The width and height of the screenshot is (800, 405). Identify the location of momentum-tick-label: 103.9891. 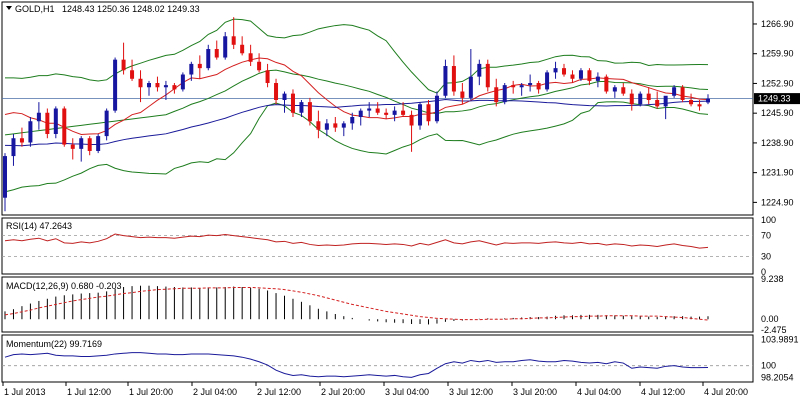
(780, 340).